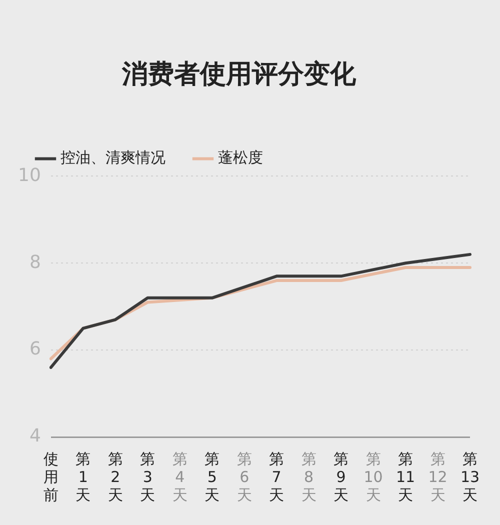 This screenshot has width=500, height=525. What do you see at coordinates (148, 477) in the screenshot?
I see `x-tick-label: 第3天` at bounding box center [148, 477].